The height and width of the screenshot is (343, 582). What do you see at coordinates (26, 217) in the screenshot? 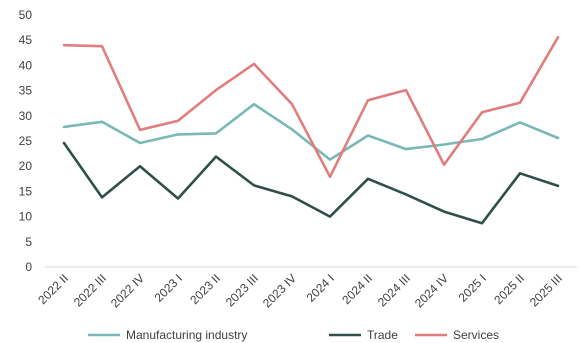
I see `y-tick-label: 10` at bounding box center [26, 217].